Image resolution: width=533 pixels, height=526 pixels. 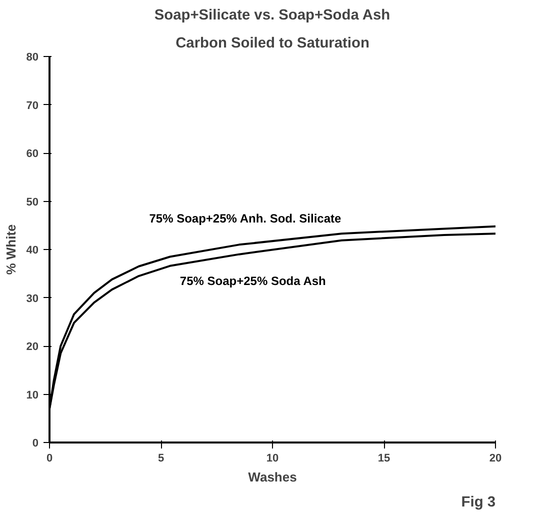 I want to click on chart-subtitle: Carbon Soiled to Saturation, so click(x=273, y=44).